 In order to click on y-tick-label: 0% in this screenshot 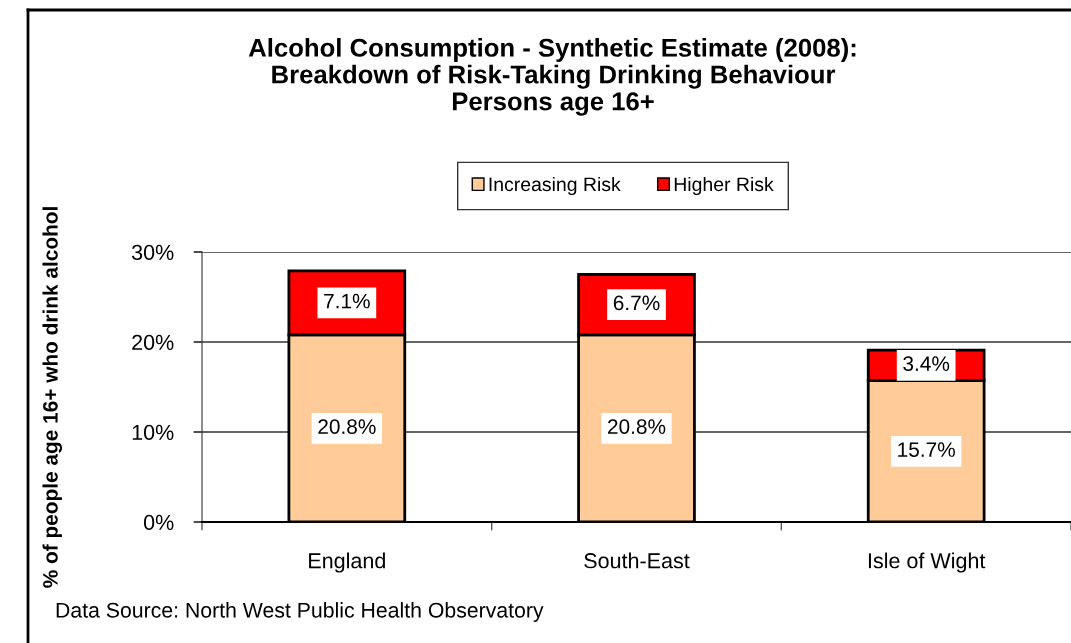, I will do `click(158, 522)`.